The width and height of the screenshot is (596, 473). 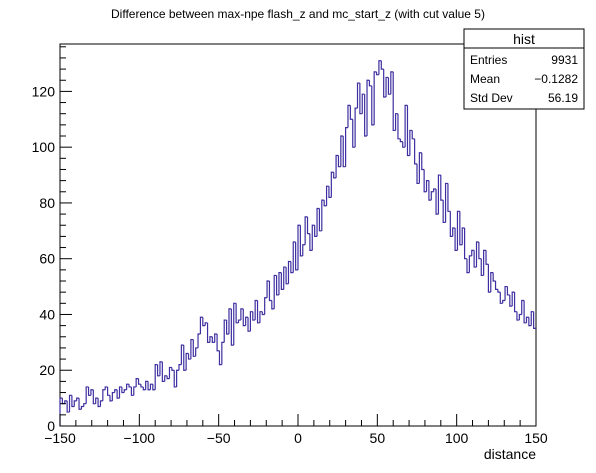 I want to click on y-tick-label: 60, so click(x=47, y=259).